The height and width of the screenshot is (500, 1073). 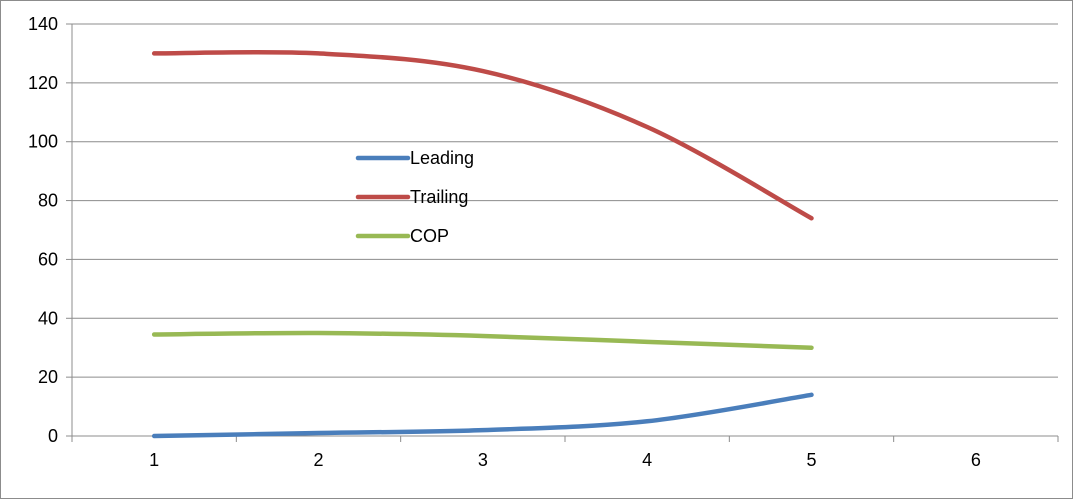 What do you see at coordinates (482, 340) in the screenshot?
I see `series-line-cop` at bounding box center [482, 340].